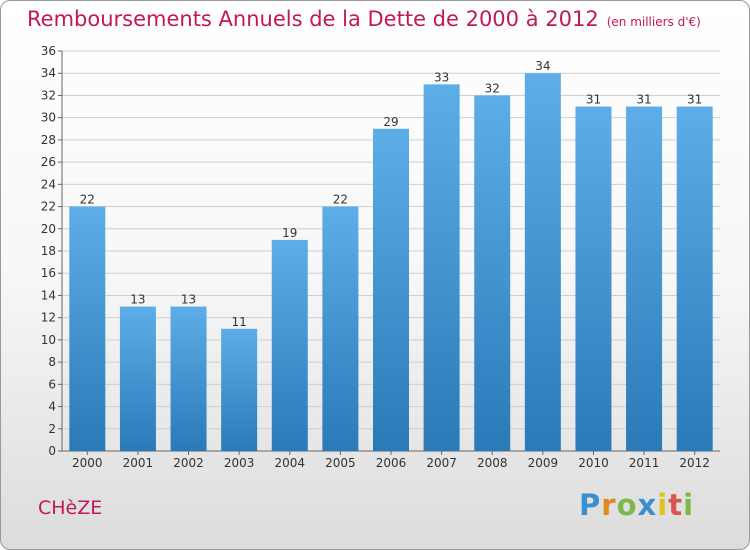 This screenshot has width=750, height=550. Describe the element at coordinates (48, 73) in the screenshot. I see `y-tick-label: 34` at that location.